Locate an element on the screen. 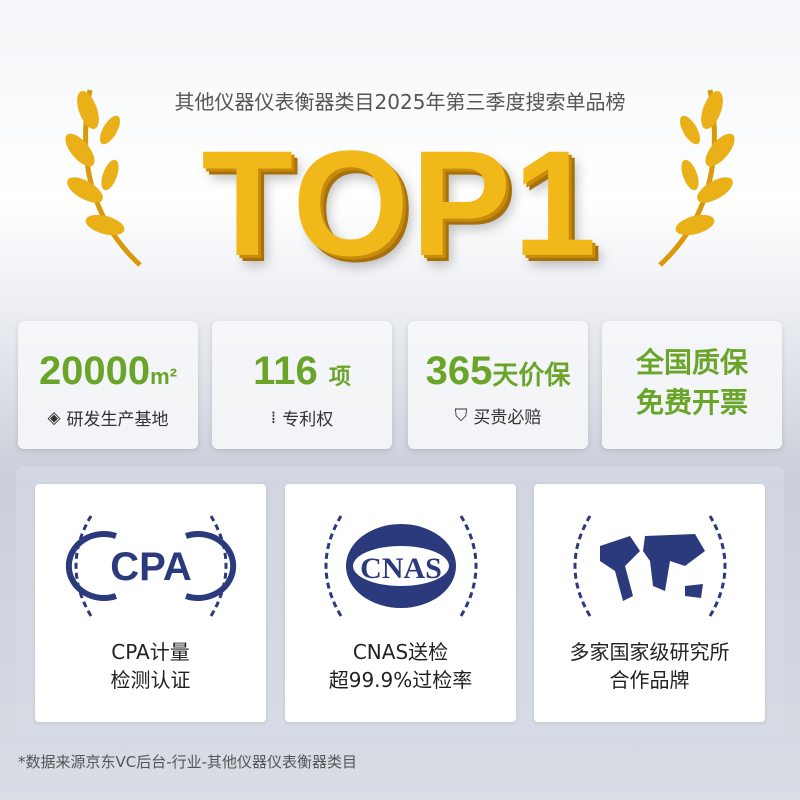  cert-desc: 合作品牌 is located at coordinates (649, 680).